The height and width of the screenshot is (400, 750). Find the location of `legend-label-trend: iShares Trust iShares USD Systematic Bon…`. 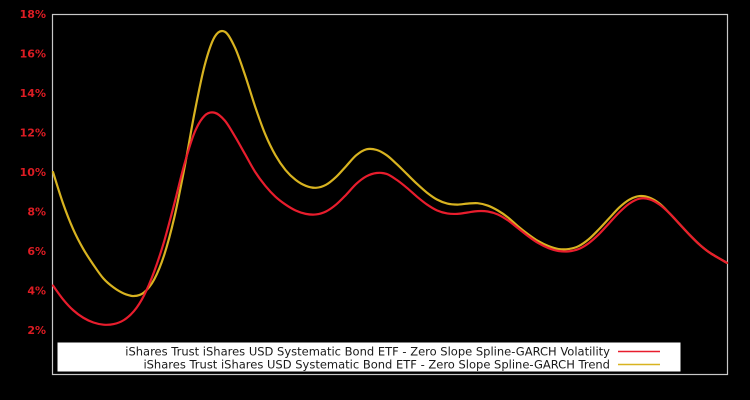

legend-label-trend: iShares Trust iShares USD Systematic Bon… is located at coordinates (376, 365).